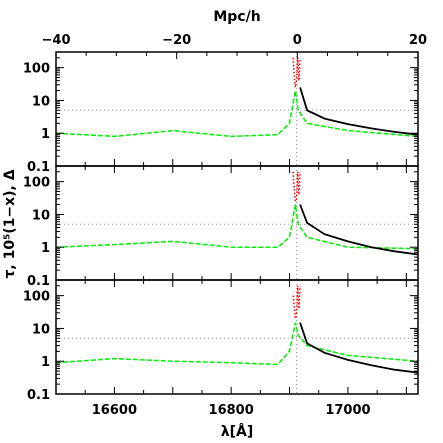 This screenshot has width=443, height=443. Describe the element at coordinates (176, 40) in the screenshot. I see `top-tick-label: −20` at that location.